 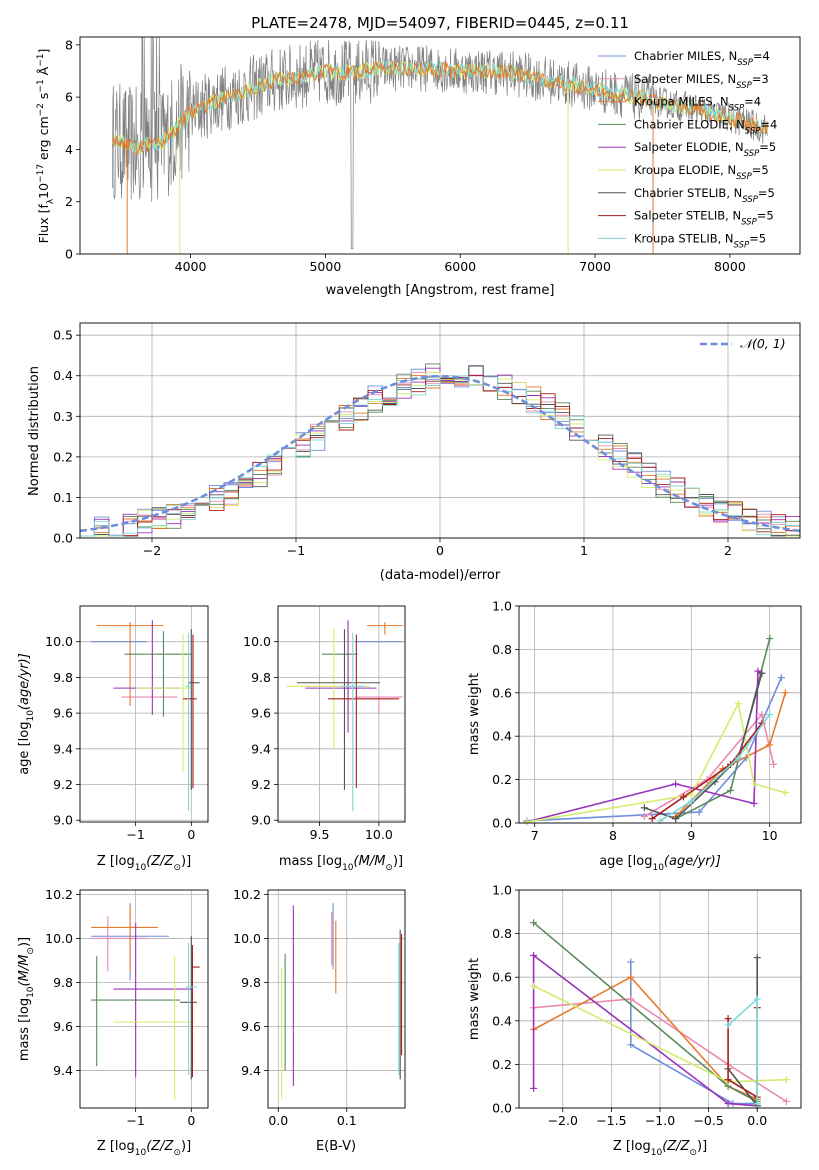 I want to click on histogram-step, so click(x=440, y=456).